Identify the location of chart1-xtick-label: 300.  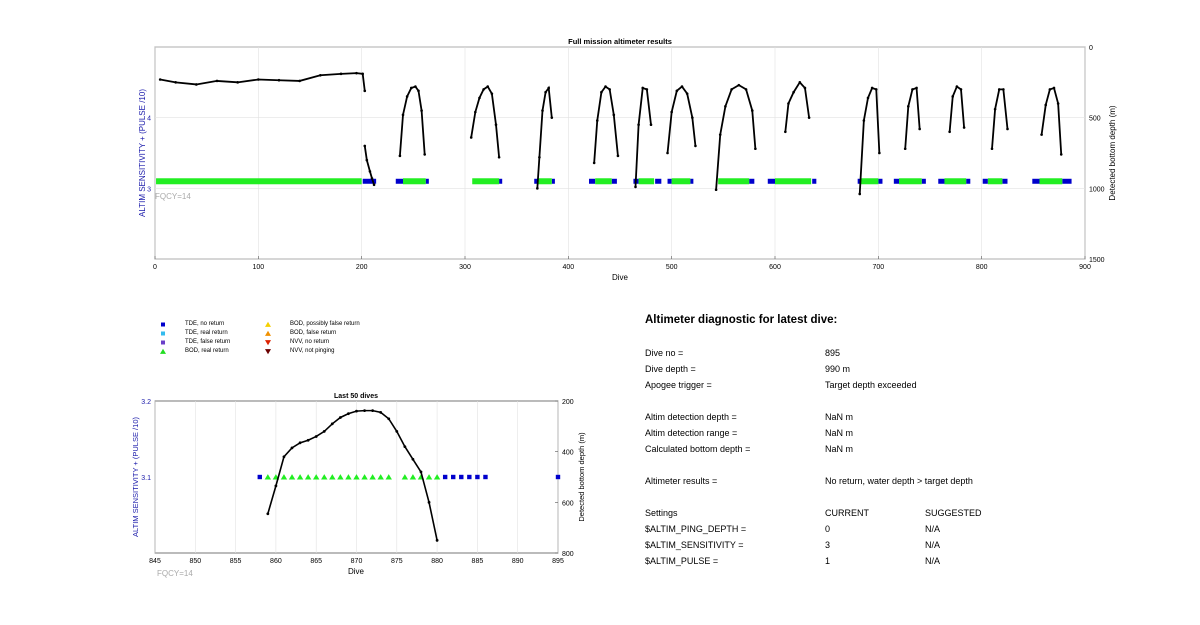
(465, 267).